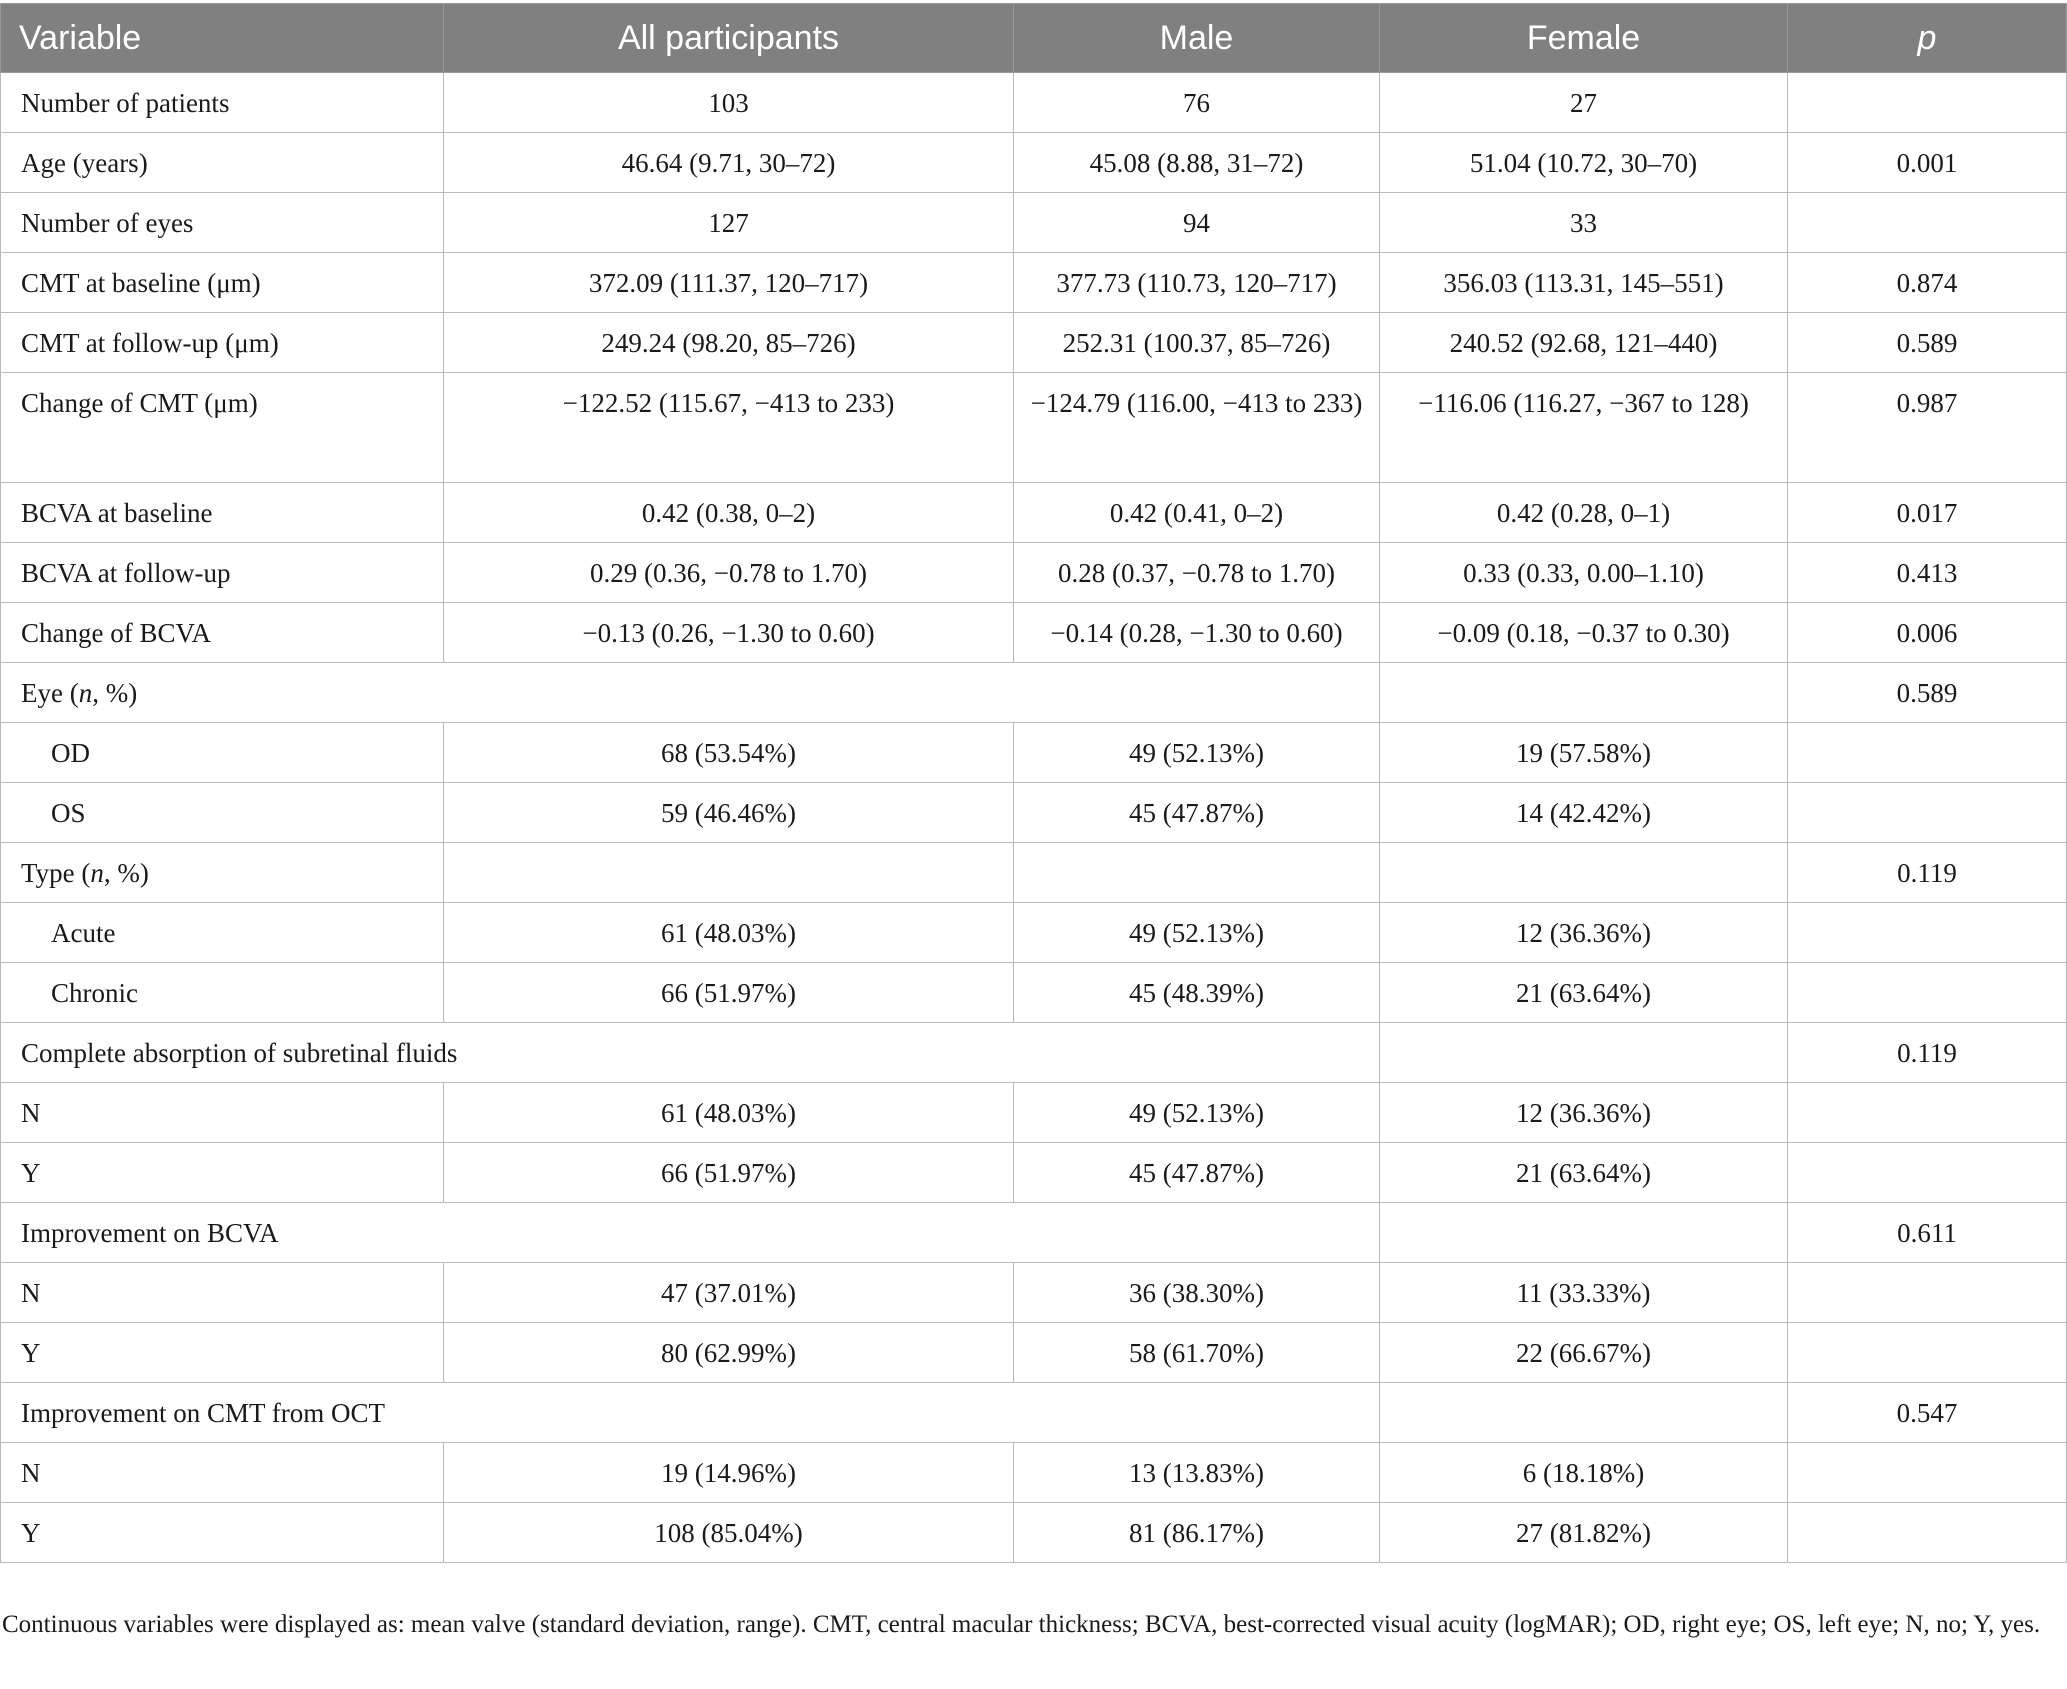 The image size is (2067, 1689). Describe the element at coordinates (1196, 1472) in the screenshot. I see `cell-male: 13 (13.83%)` at that location.